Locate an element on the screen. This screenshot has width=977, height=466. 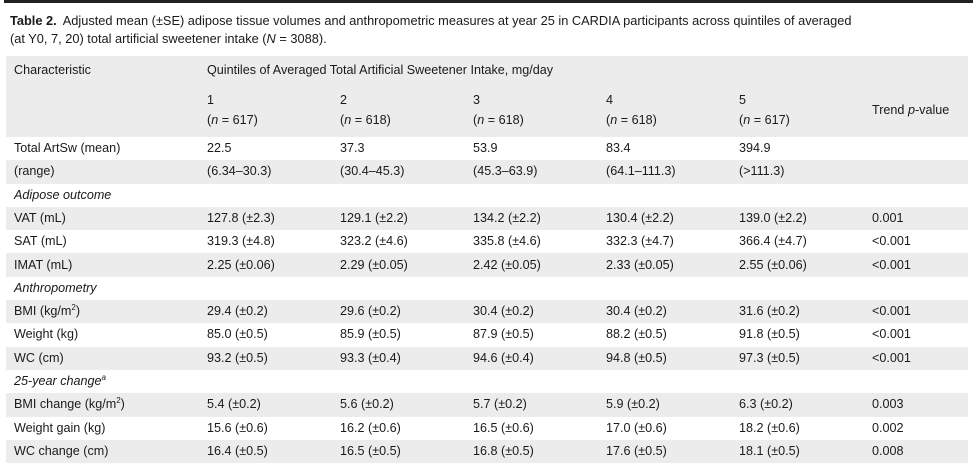
section-text: Adipose outcome is located at coordinates (63, 194).